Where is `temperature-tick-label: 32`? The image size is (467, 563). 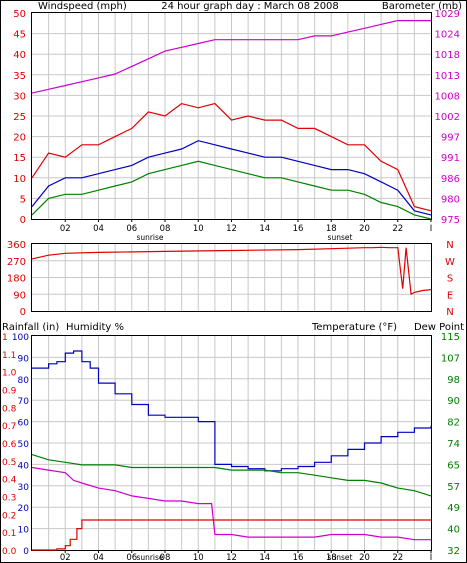
temperature-tick-label: 32 is located at coordinates (453, 551).